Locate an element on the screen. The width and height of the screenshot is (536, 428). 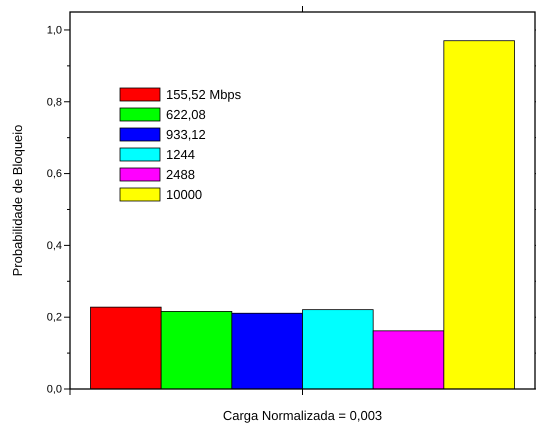
y-tick-label: 0,2 is located at coordinates (54, 318).